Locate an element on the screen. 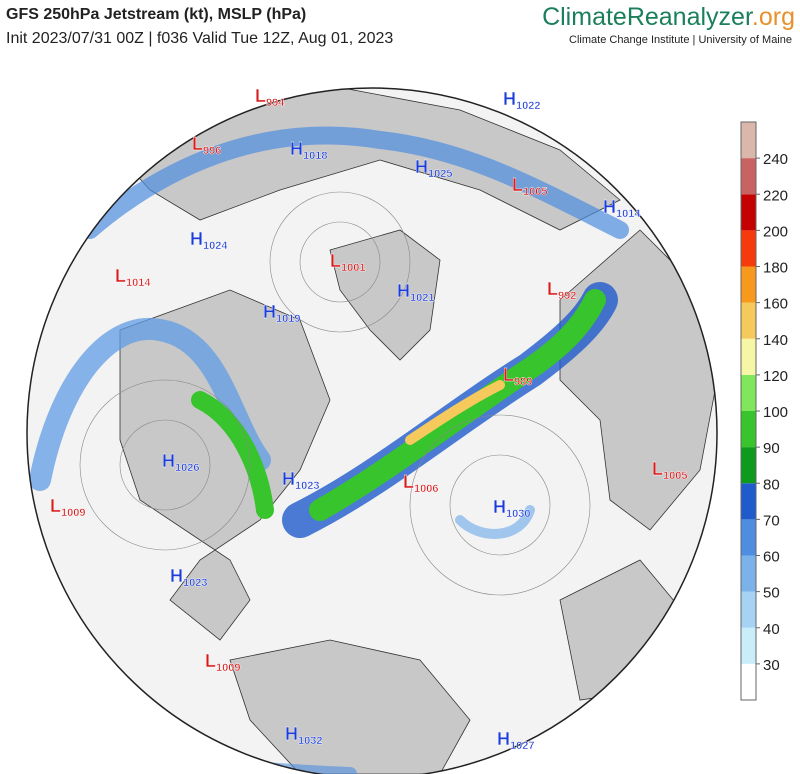 The height and width of the screenshot is (774, 800). pressure-label: H1027 is located at coordinates (515, 740).